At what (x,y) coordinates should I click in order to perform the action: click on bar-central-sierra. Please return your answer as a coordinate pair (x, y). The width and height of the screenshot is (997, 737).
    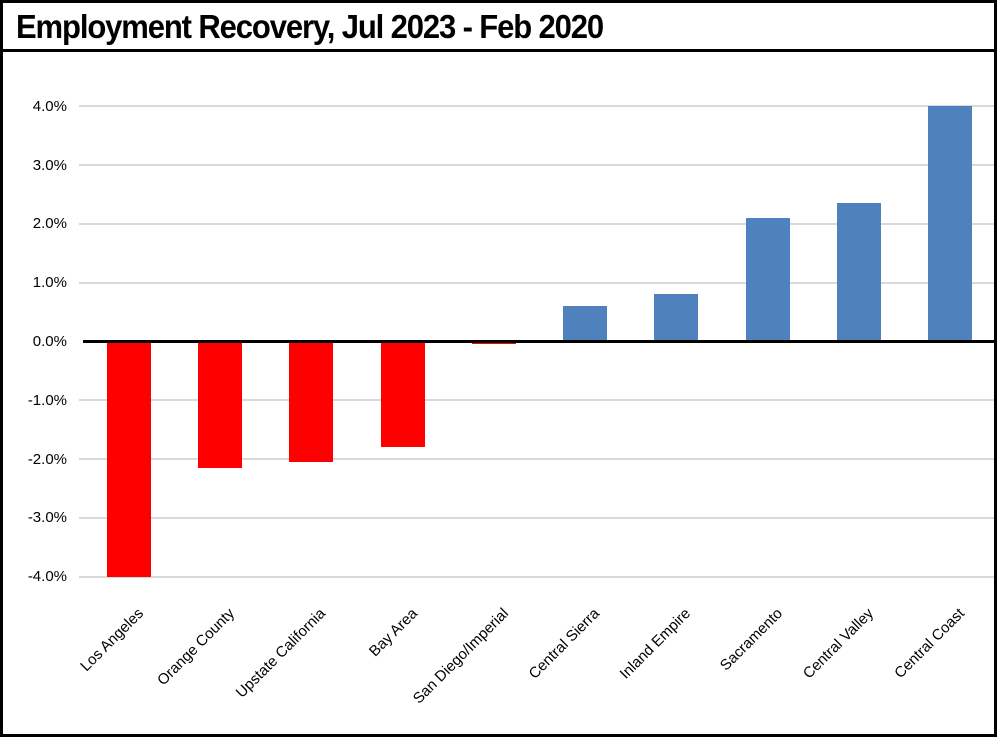
    Looking at the image, I should click on (585, 324).